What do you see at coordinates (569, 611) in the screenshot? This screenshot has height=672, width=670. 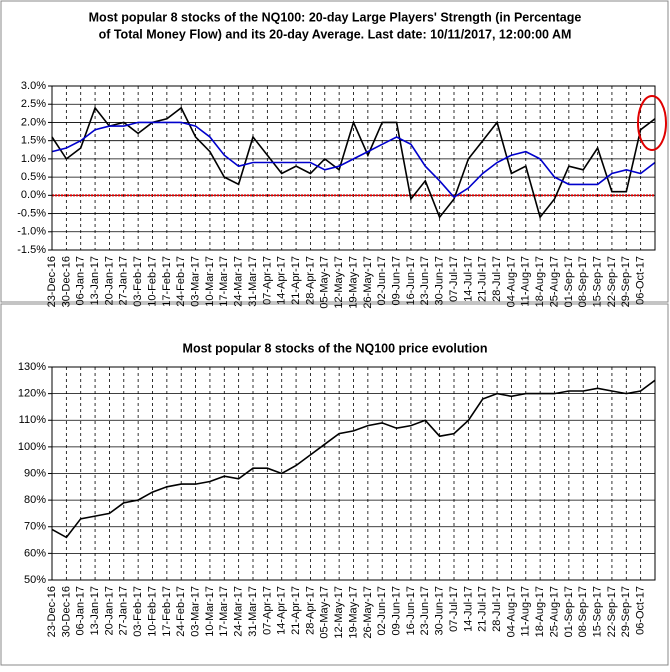 I see `x-tick-label: 01-Sep-17` at bounding box center [569, 611].